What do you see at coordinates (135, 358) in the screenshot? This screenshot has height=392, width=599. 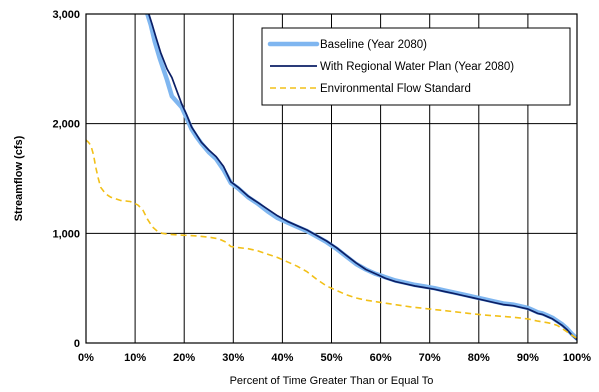 I see `x-tick-label: 10%` at bounding box center [135, 358].